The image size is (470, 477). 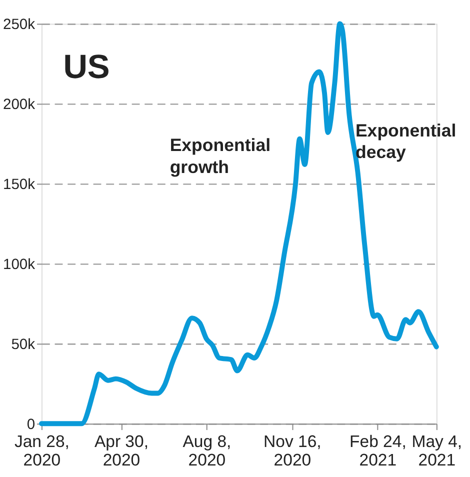 What do you see at coordinates (19, 265) in the screenshot?
I see `y-tick-label: 100k` at bounding box center [19, 265].